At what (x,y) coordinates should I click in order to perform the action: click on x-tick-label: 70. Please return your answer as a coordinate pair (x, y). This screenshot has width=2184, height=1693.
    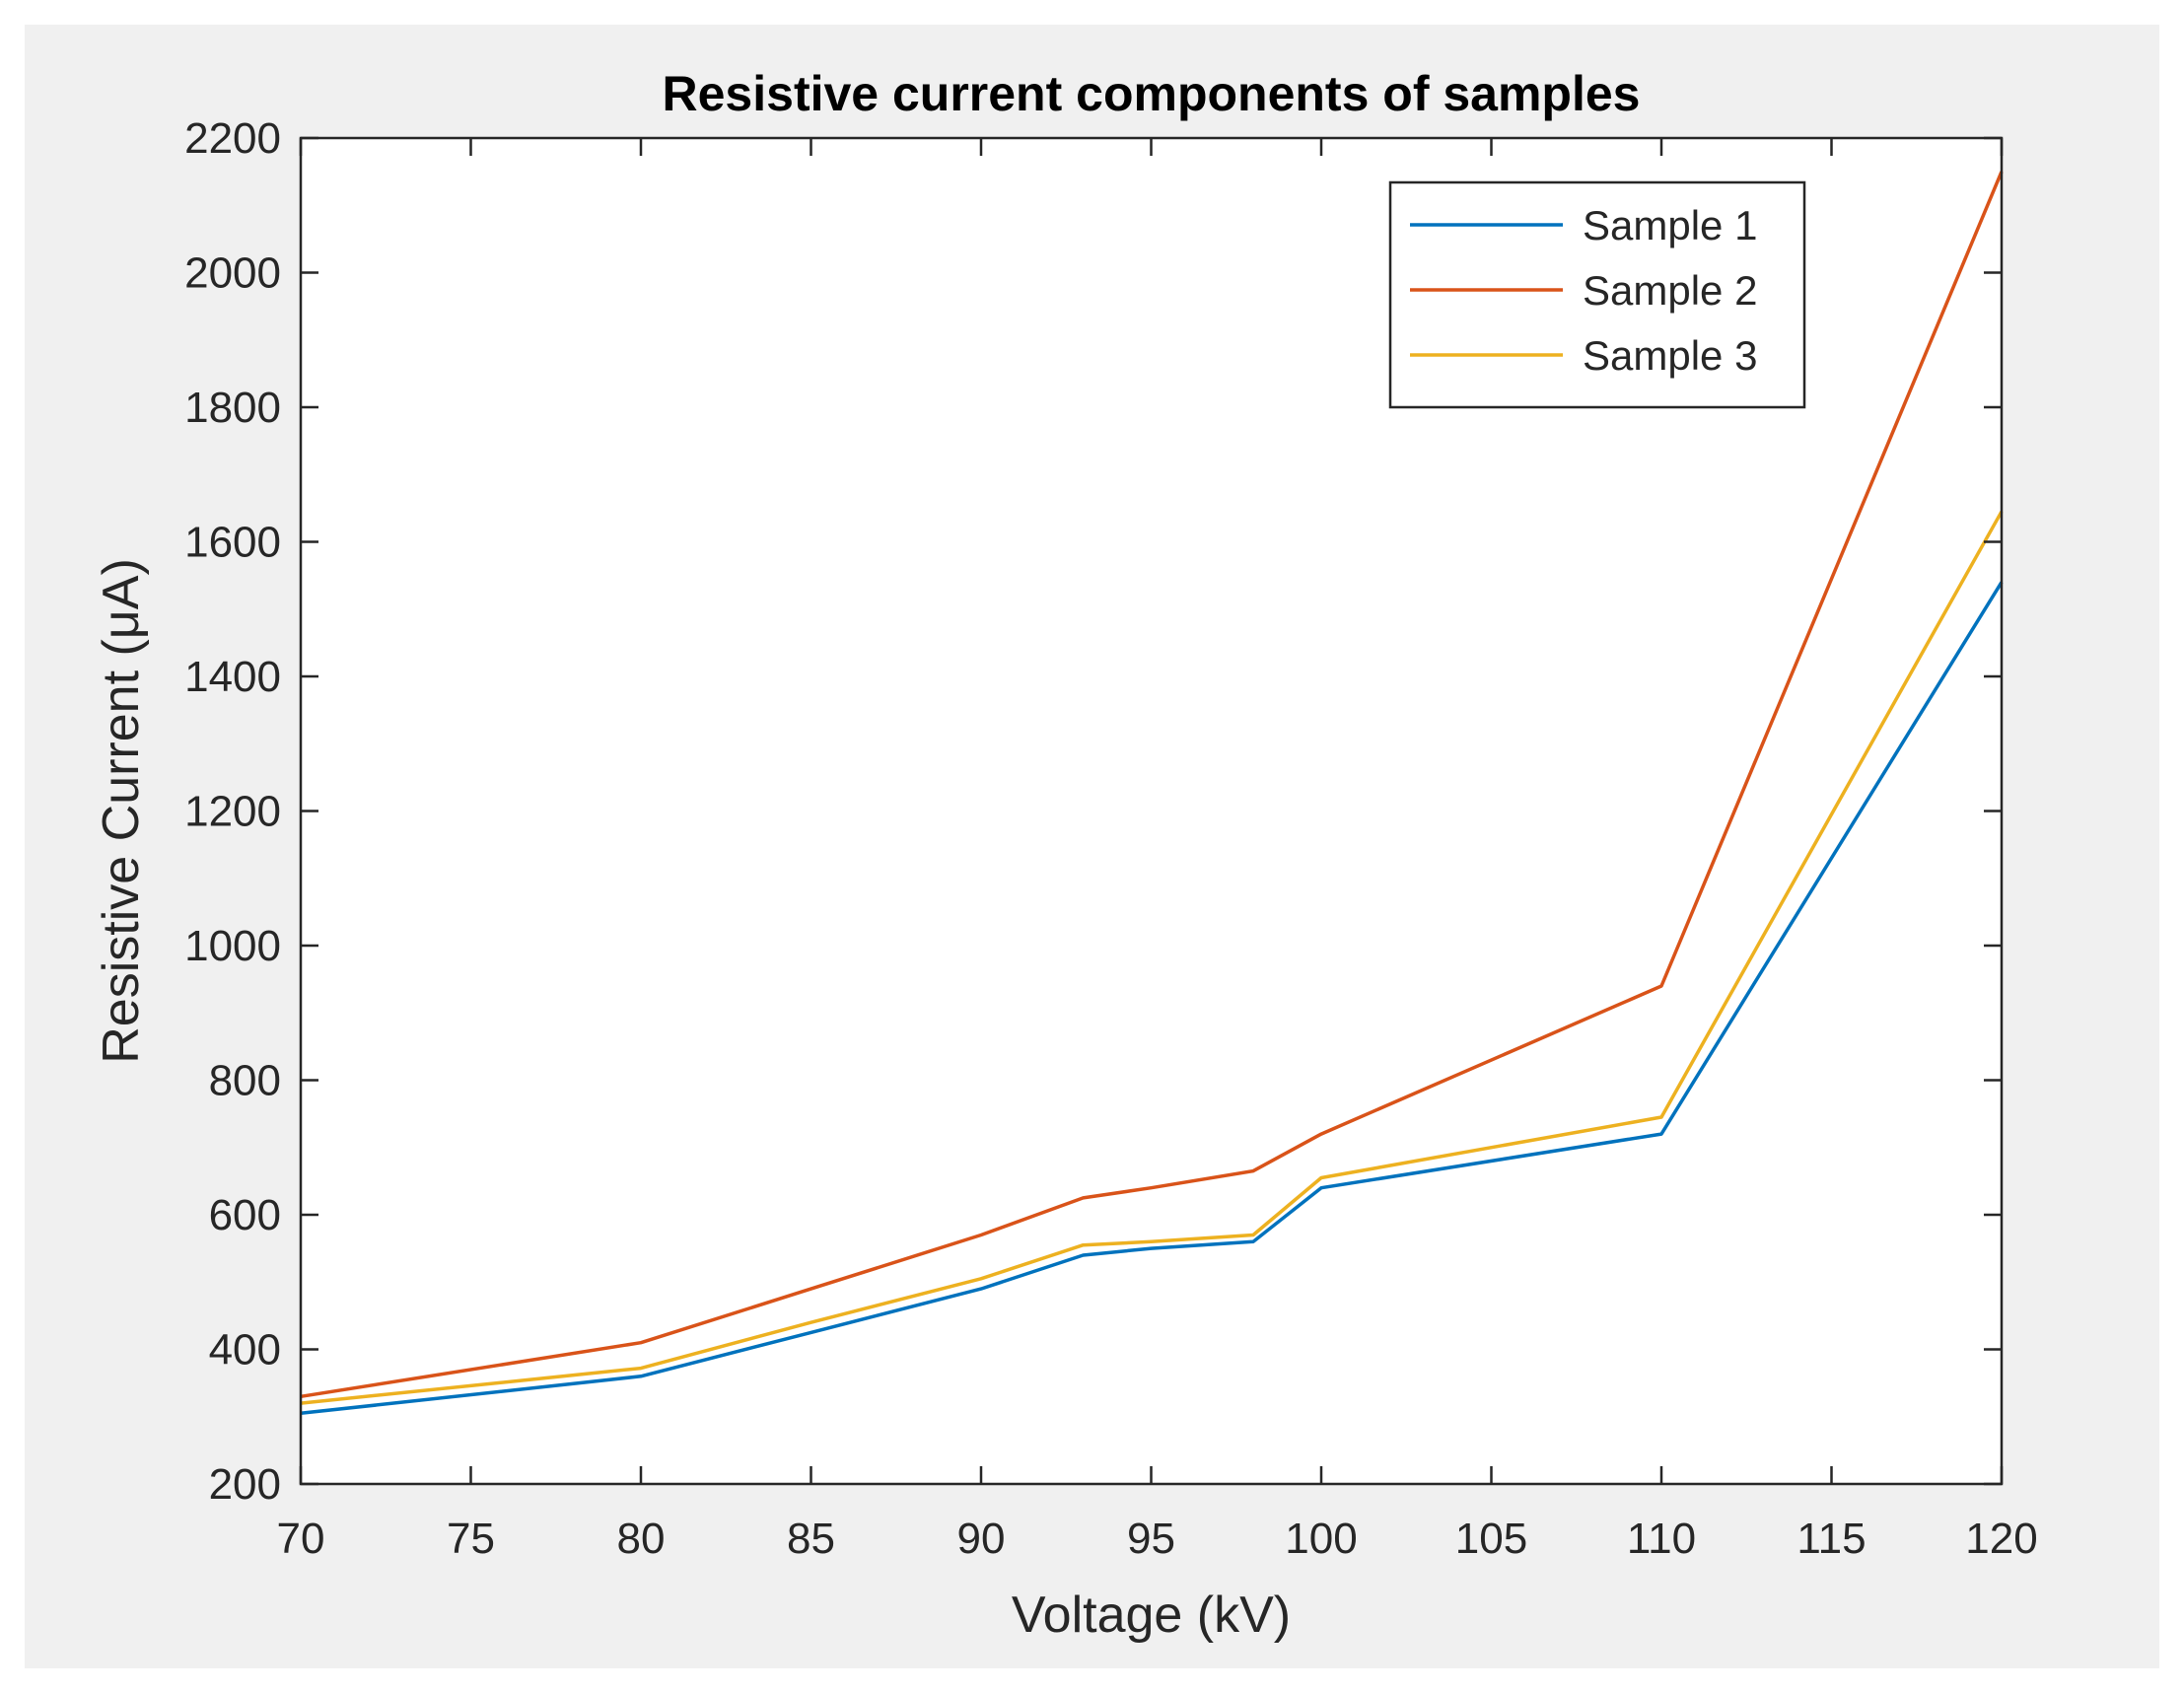
    Looking at the image, I should click on (301, 1539).